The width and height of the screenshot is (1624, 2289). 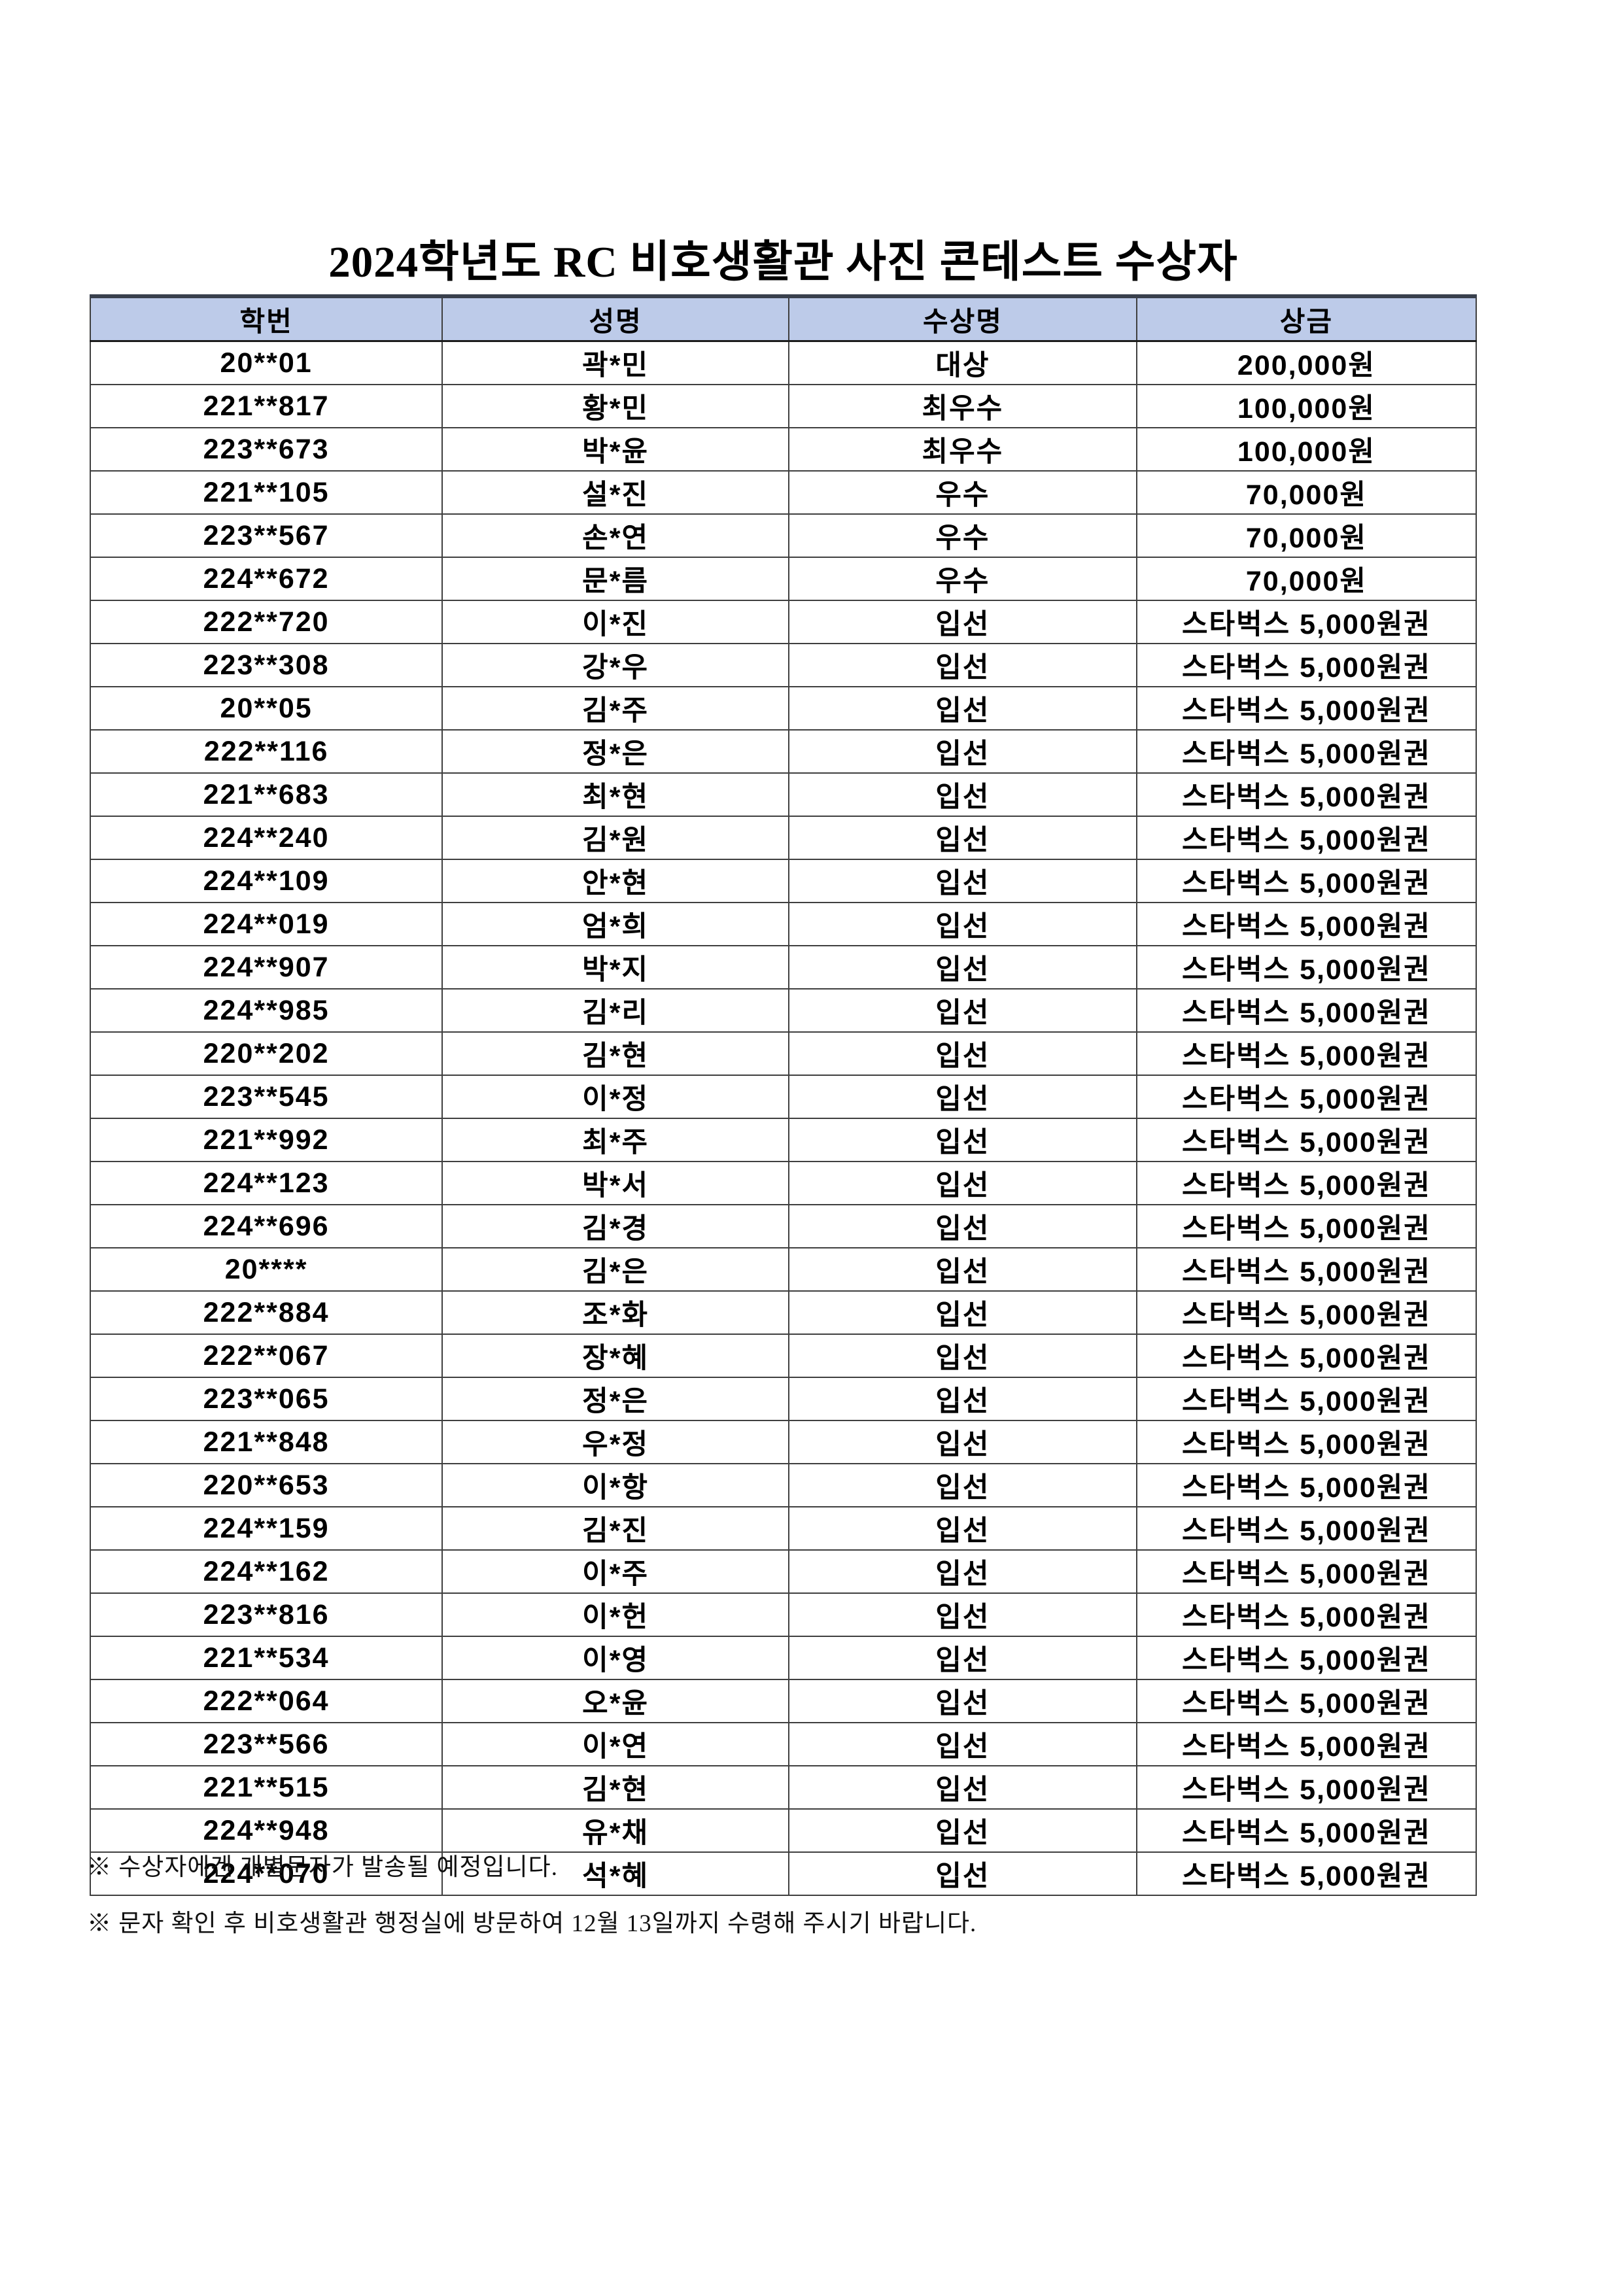 What do you see at coordinates (615, 1312) in the screenshot?
I see `cell-name: 조*화` at bounding box center [615, 1312].